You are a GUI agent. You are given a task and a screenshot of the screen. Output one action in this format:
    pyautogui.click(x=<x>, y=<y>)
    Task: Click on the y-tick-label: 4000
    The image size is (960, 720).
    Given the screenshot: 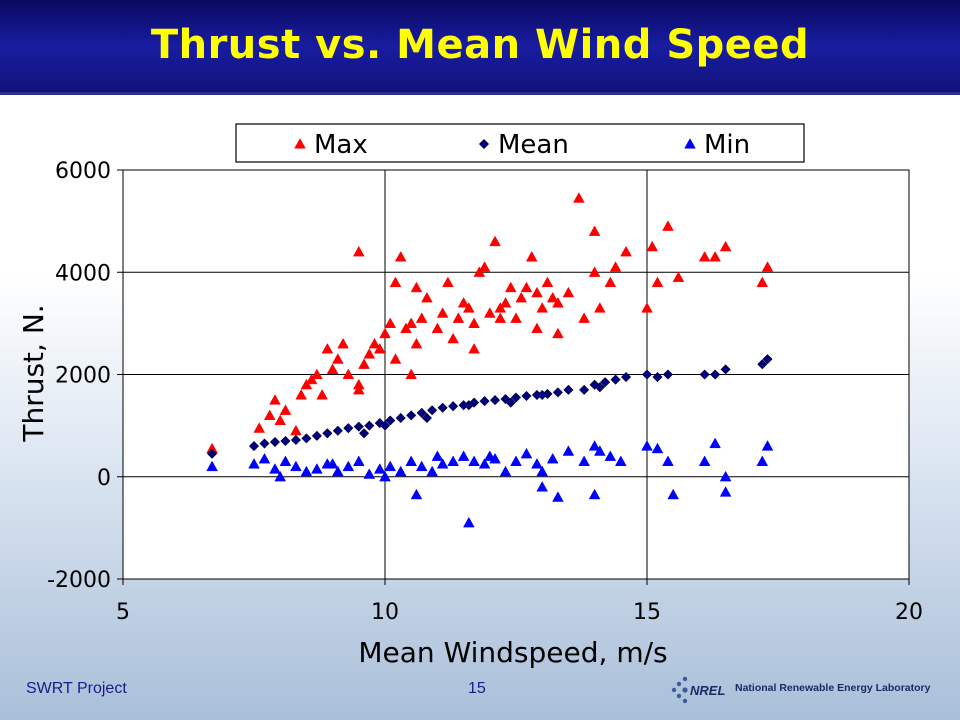 What is the action you would take?
    pyautogui.click(x=83, y=273)
    